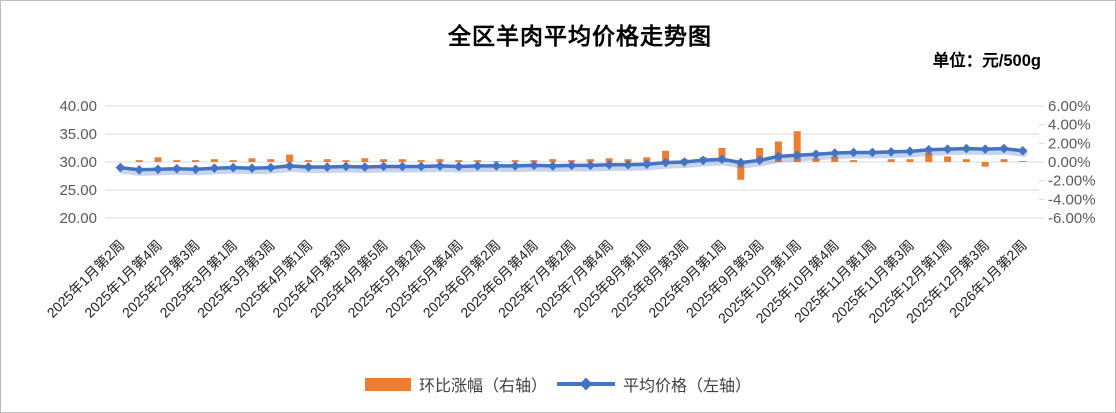  What do you see at coordinates (580, 36) in the screenshot?
I see `chart-title: 全区羊肉平均价格走势图` at bounding box center [580, 36].